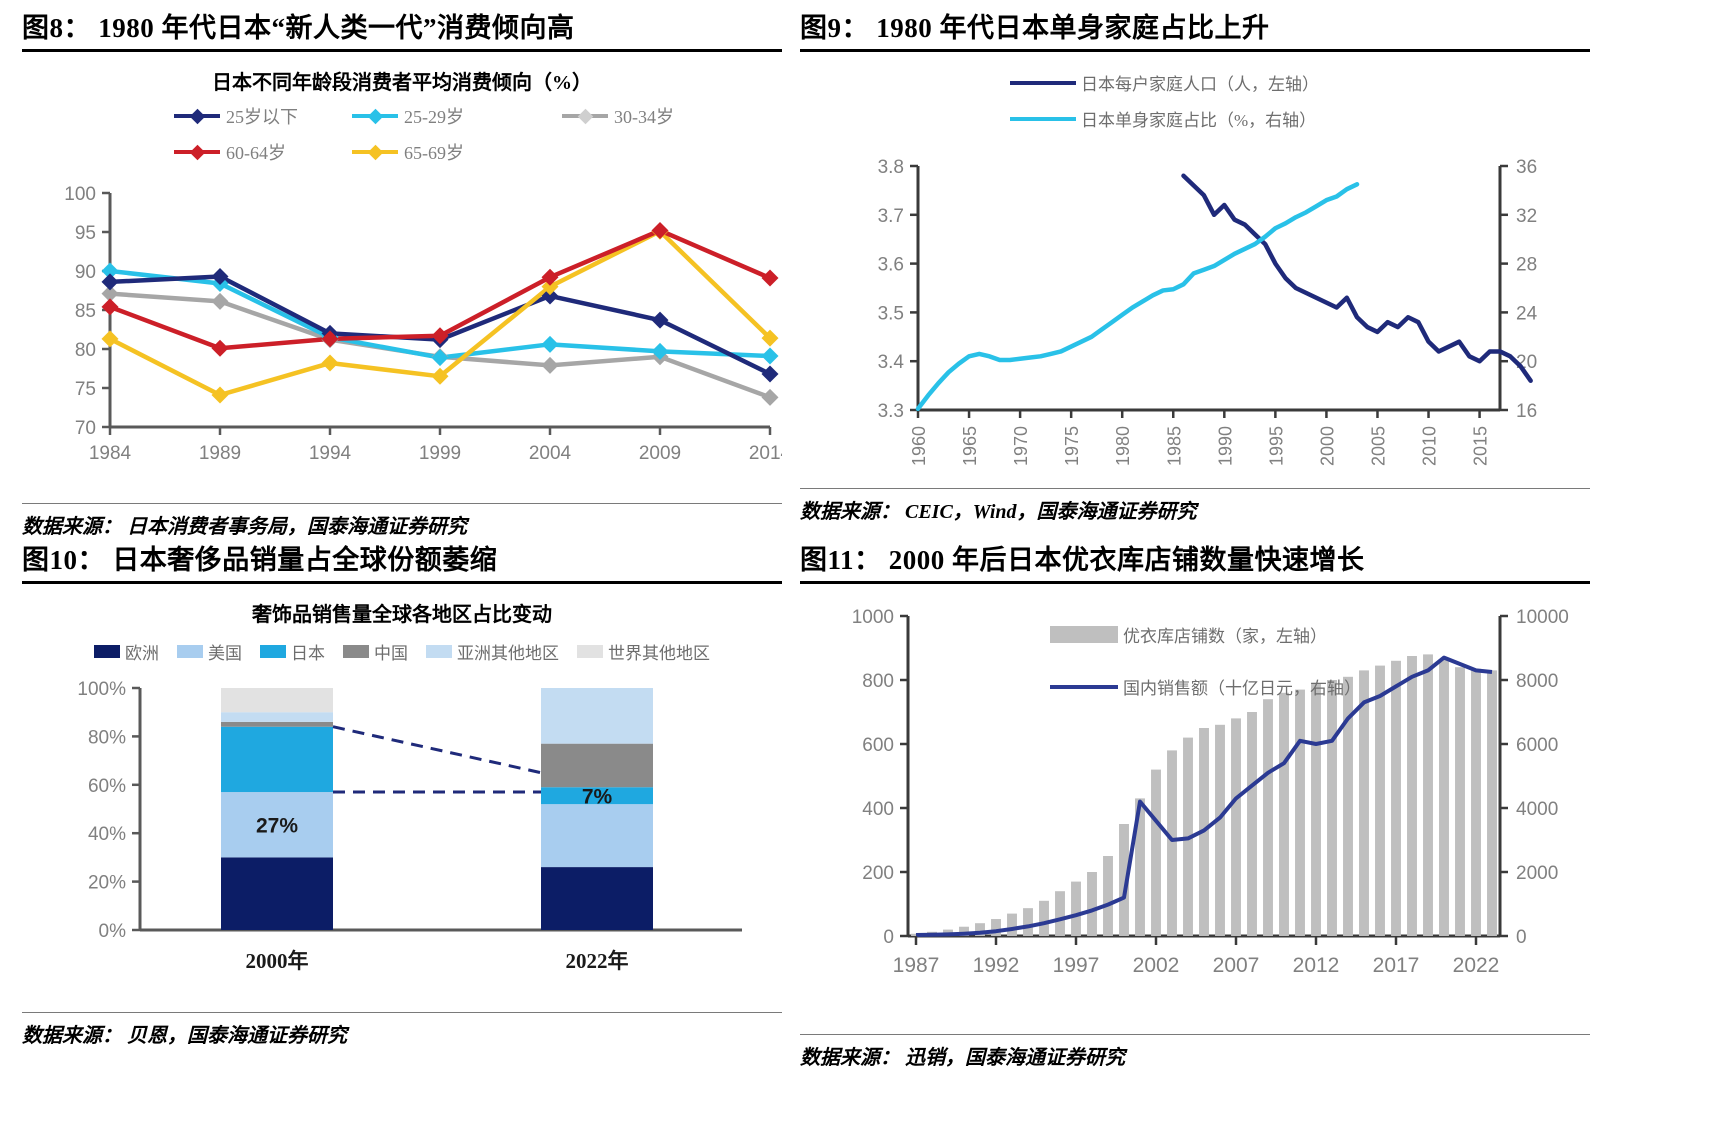 The image size is (1719, 1139). Describe the element at coordinates (1225, 636) in the screenshot. I see `legend-label-store-count: 优衣库店铺数（家，左轴）` at that location.